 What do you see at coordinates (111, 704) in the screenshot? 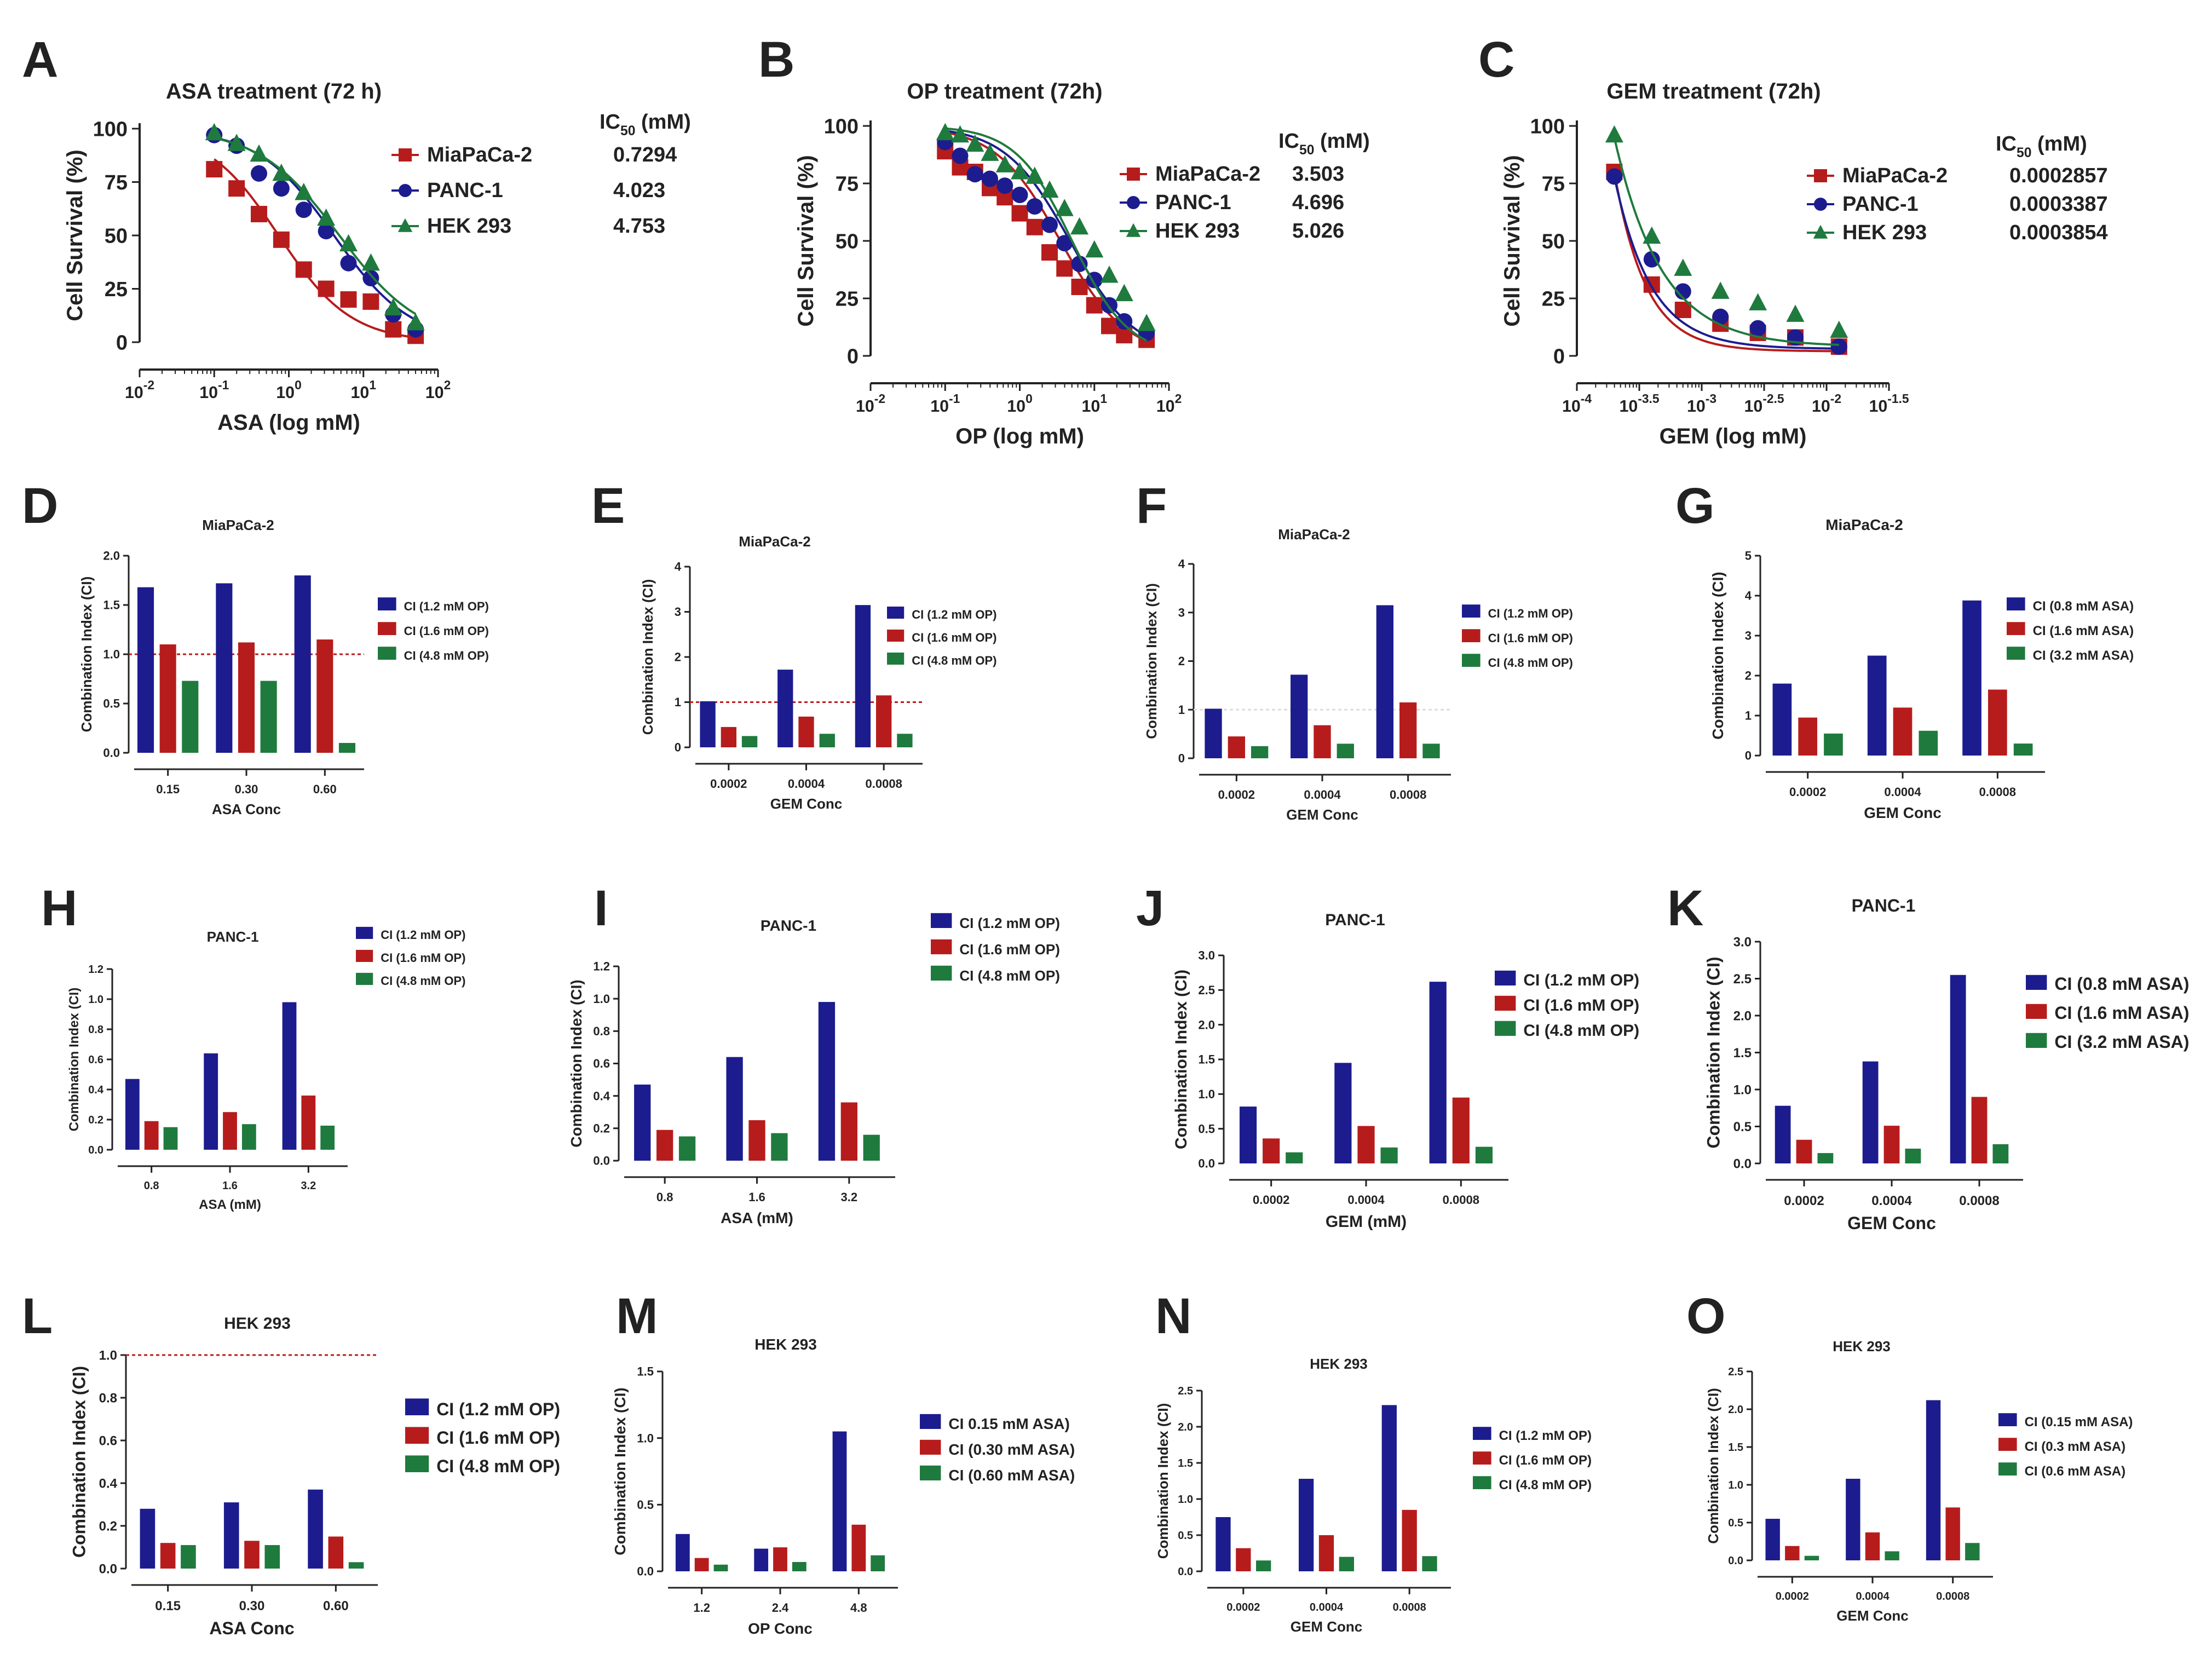
I see `y-tick-label: 0.5` at bounding box center [111, 704].